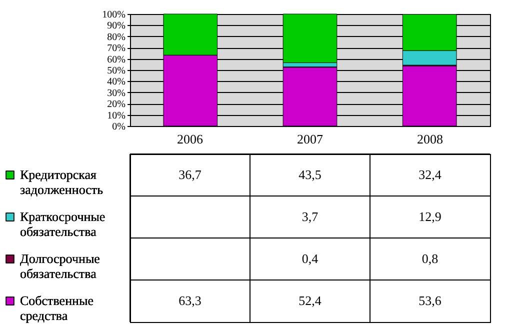 This screenshot has width=509, height=325. Describe the element at coordinates (116, 60) in the screenshot. I see `y-tick-label: 60%` at that location.